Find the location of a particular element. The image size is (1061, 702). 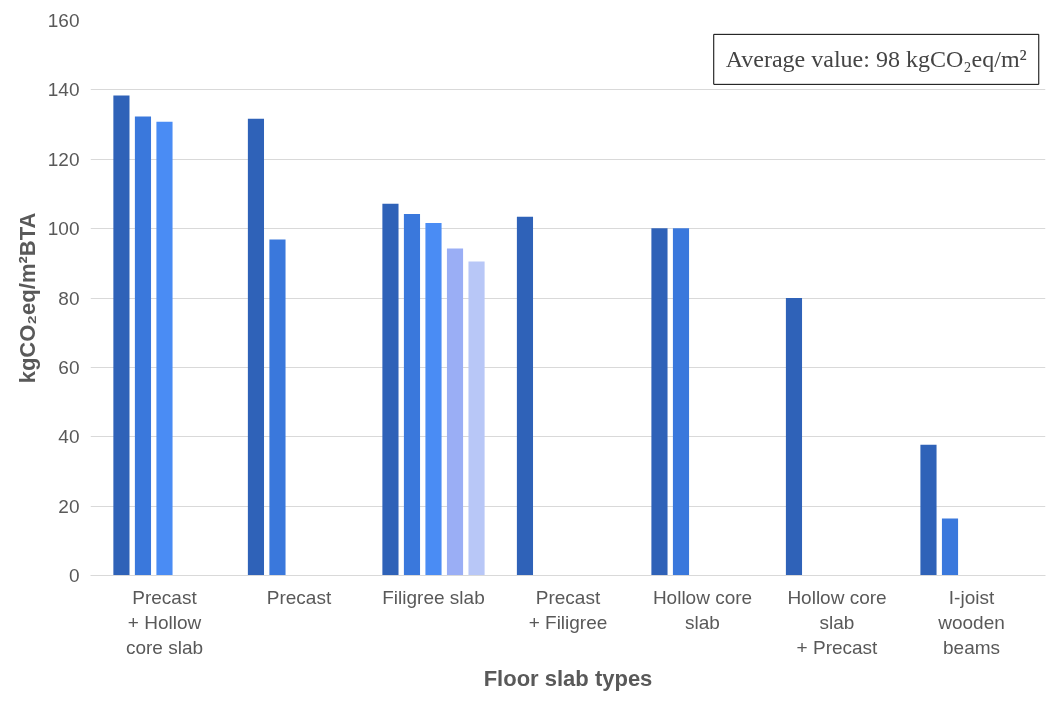

y-tick-label: 60 is located at coordinates (69, 367).